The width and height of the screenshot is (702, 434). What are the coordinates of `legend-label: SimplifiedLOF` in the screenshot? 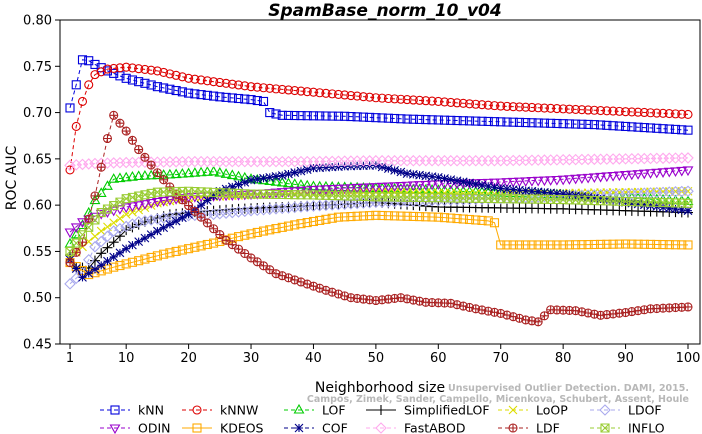 It's located at (447, 410).